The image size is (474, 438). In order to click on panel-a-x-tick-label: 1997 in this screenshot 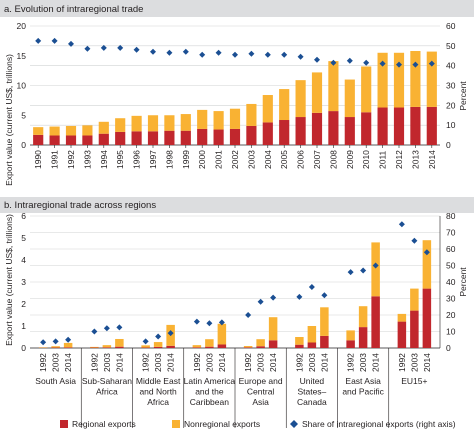, I will do `click(153, 159)`.